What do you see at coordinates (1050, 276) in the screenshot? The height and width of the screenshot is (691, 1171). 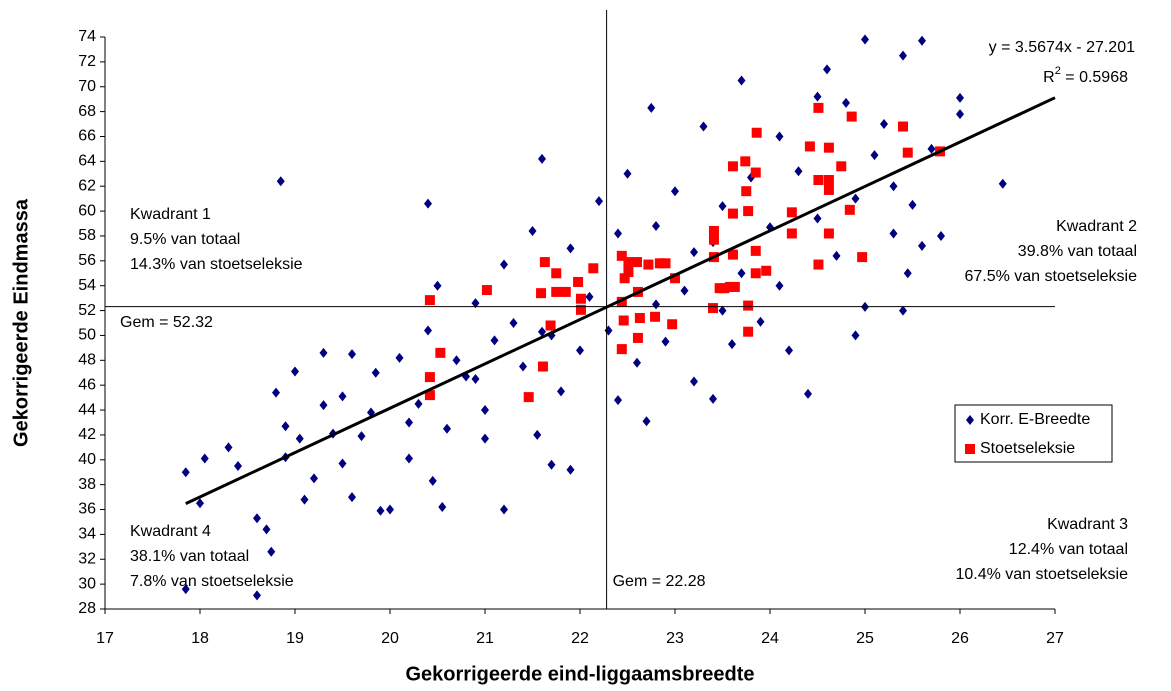 I see `quadrant-annotation: 67.5% van stoetseleksie` at bounding box center [1050, 276].